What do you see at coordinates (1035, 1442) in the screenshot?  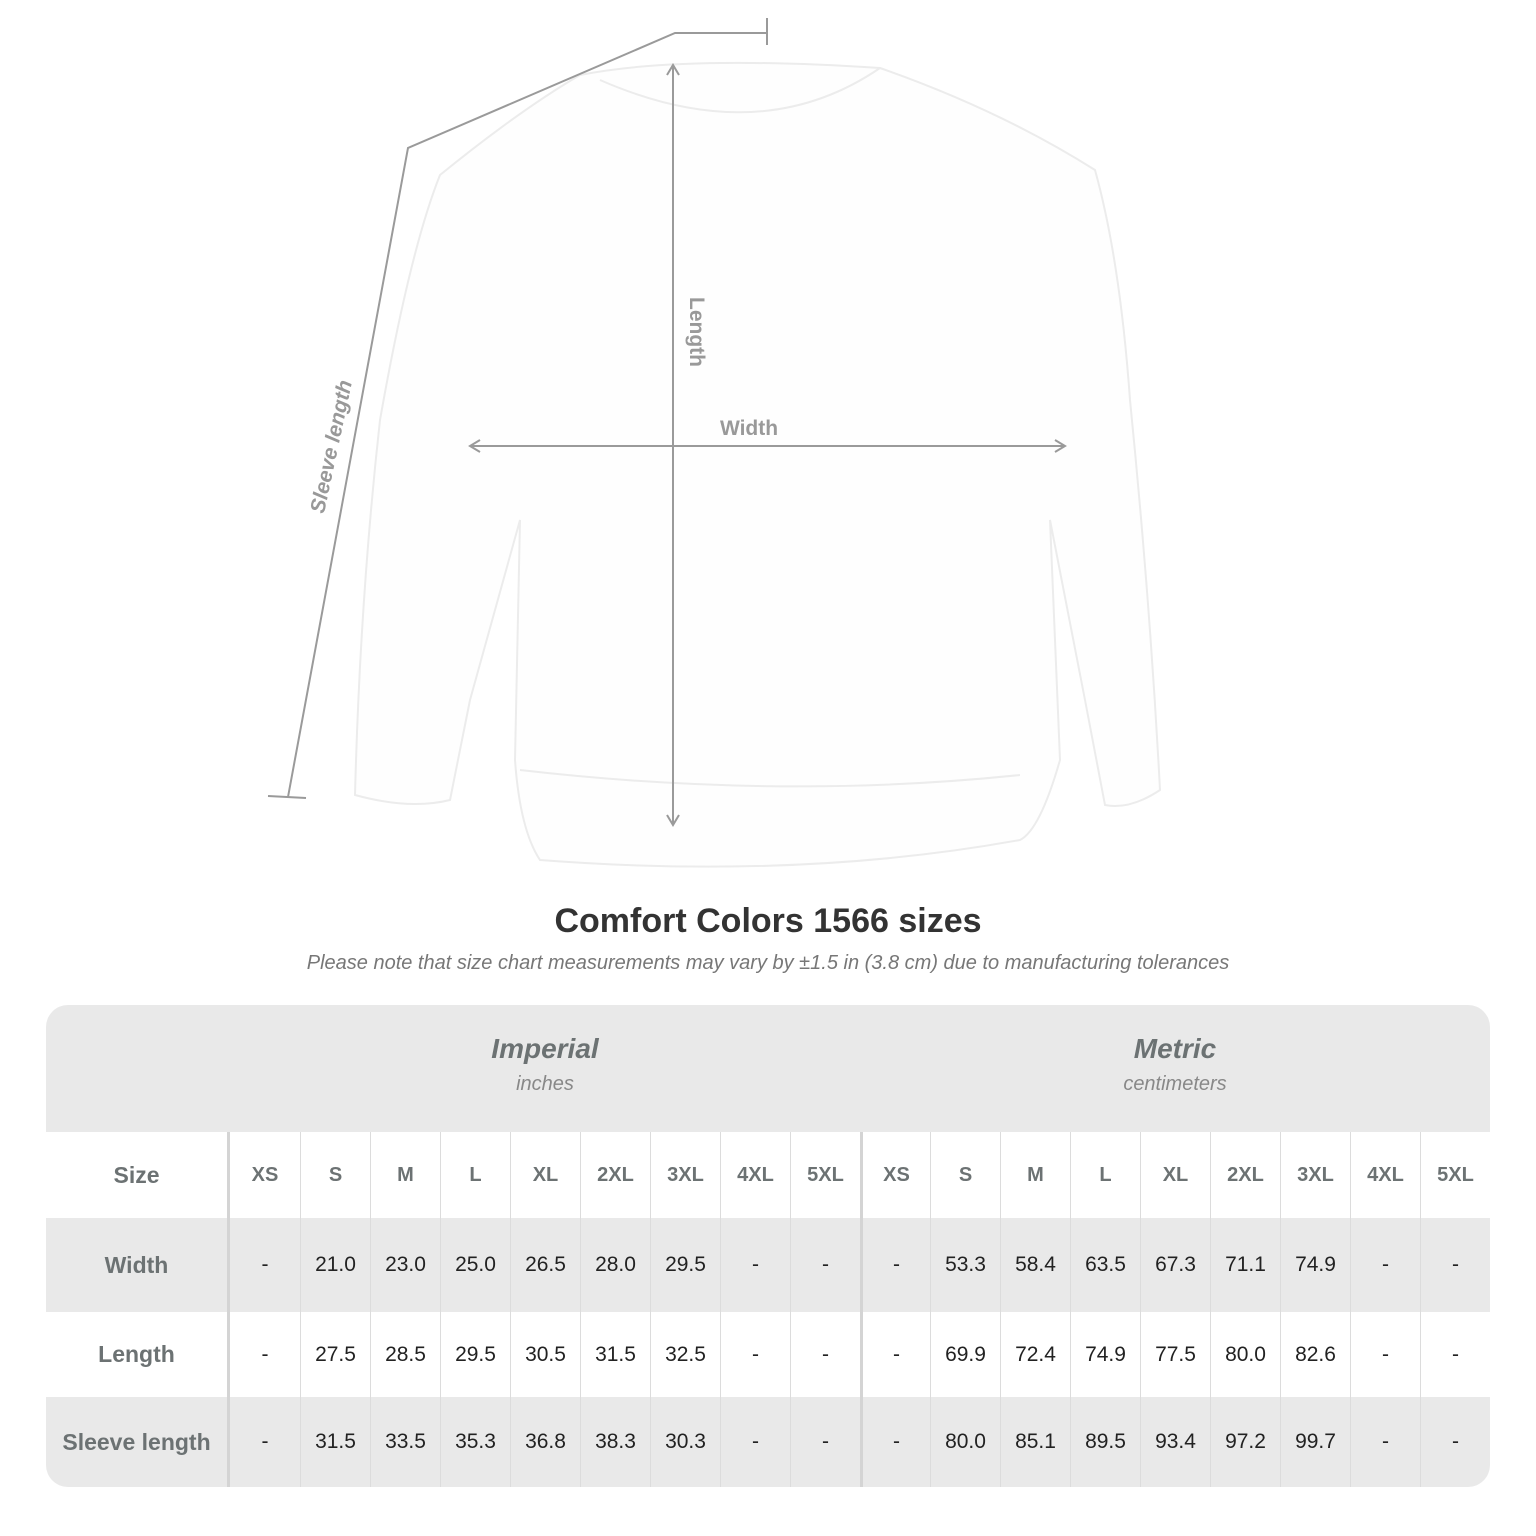 I see `metric-cell: 85.1` at bounding box center [1035, 1442].